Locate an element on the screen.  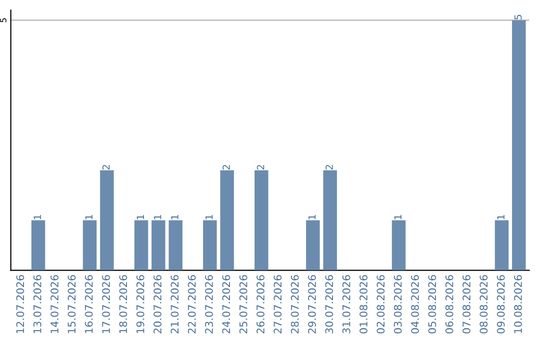
x-tick-label: 22.07.2026 is located at coordinates (192, 304).